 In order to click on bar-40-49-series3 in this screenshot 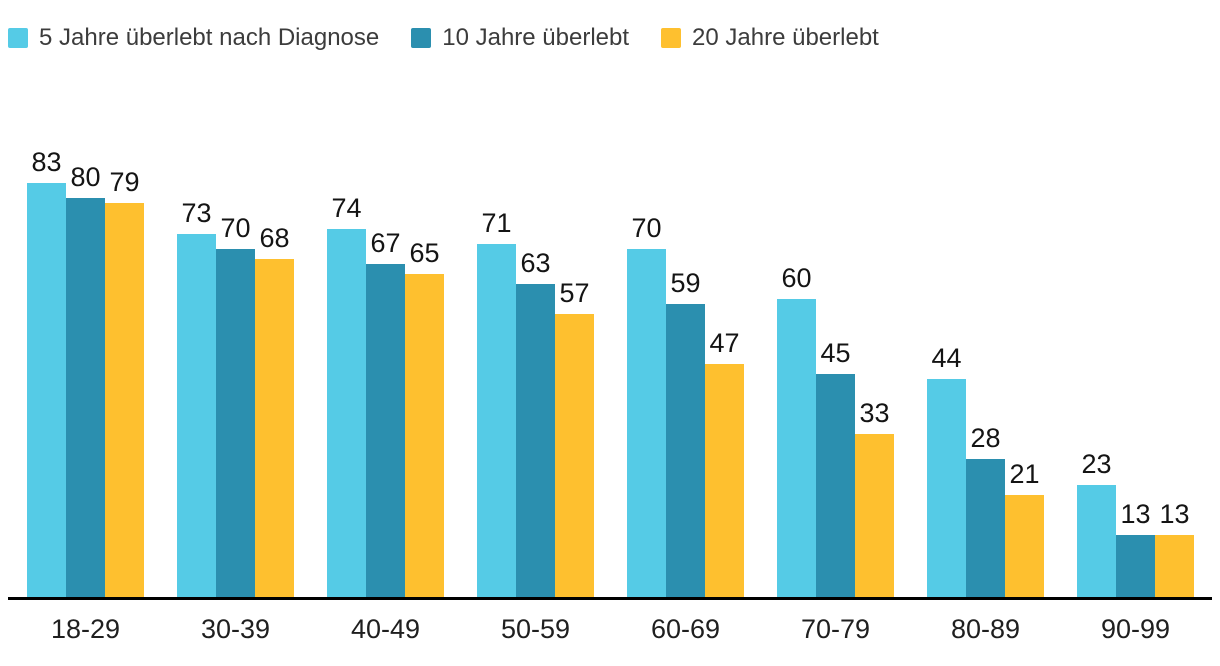, I will do `click(424, 437)`.